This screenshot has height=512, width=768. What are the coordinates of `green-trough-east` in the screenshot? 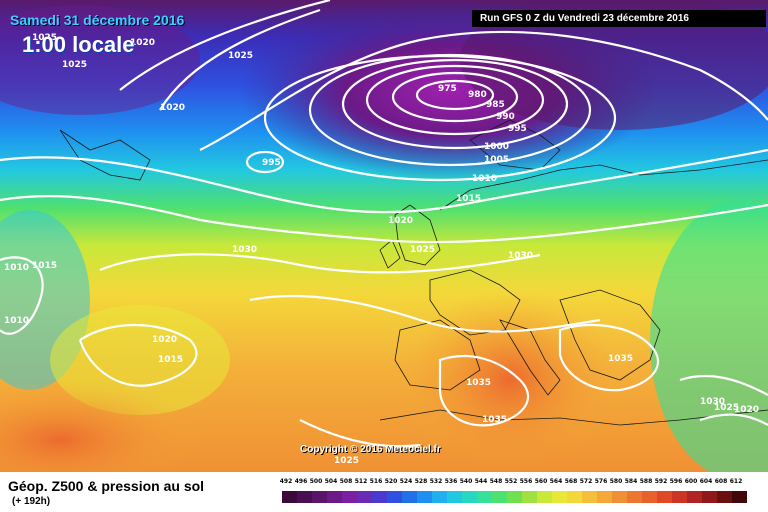 It's located at (709, 336).